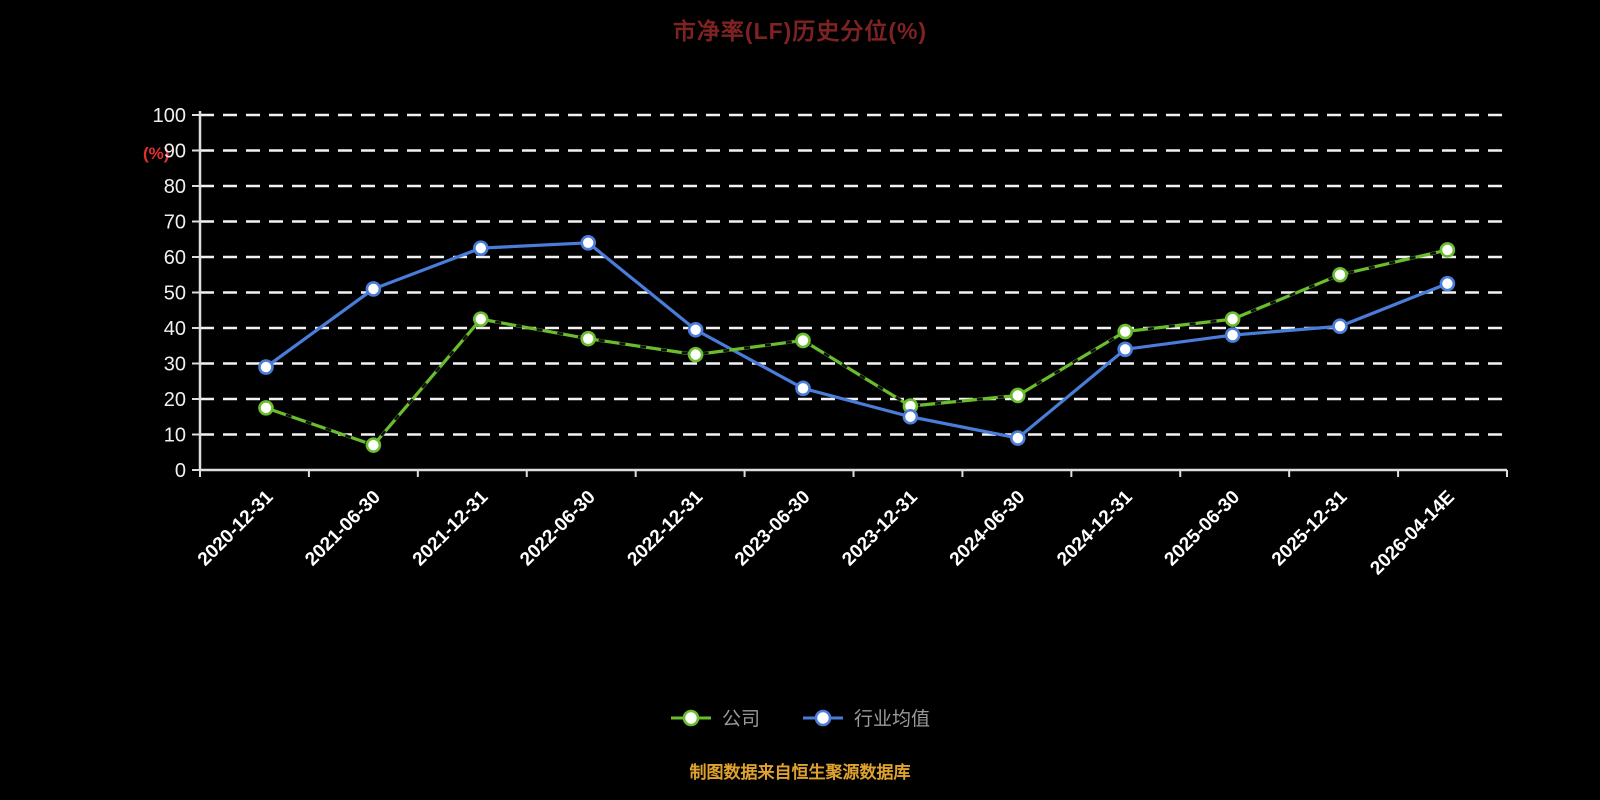 Image resolution: width=1600 pixels, height=800 pixels. Describe the element at coordinates (1412, 533) in the screenshot. I see `x-tick-label: 2026-04-14E` at that location.